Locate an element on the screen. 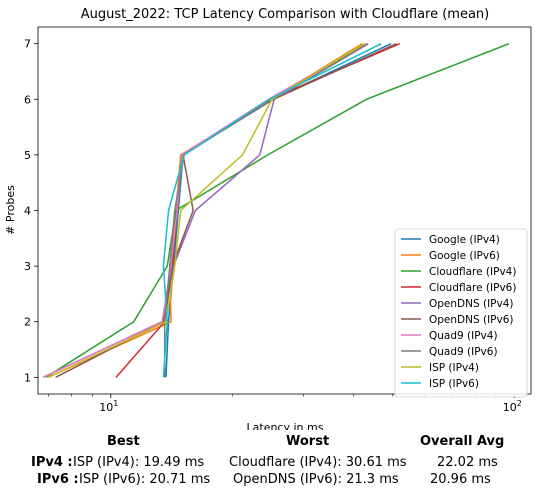 The image size is (541, 496). legend-box is located at coordinates (461, 313).